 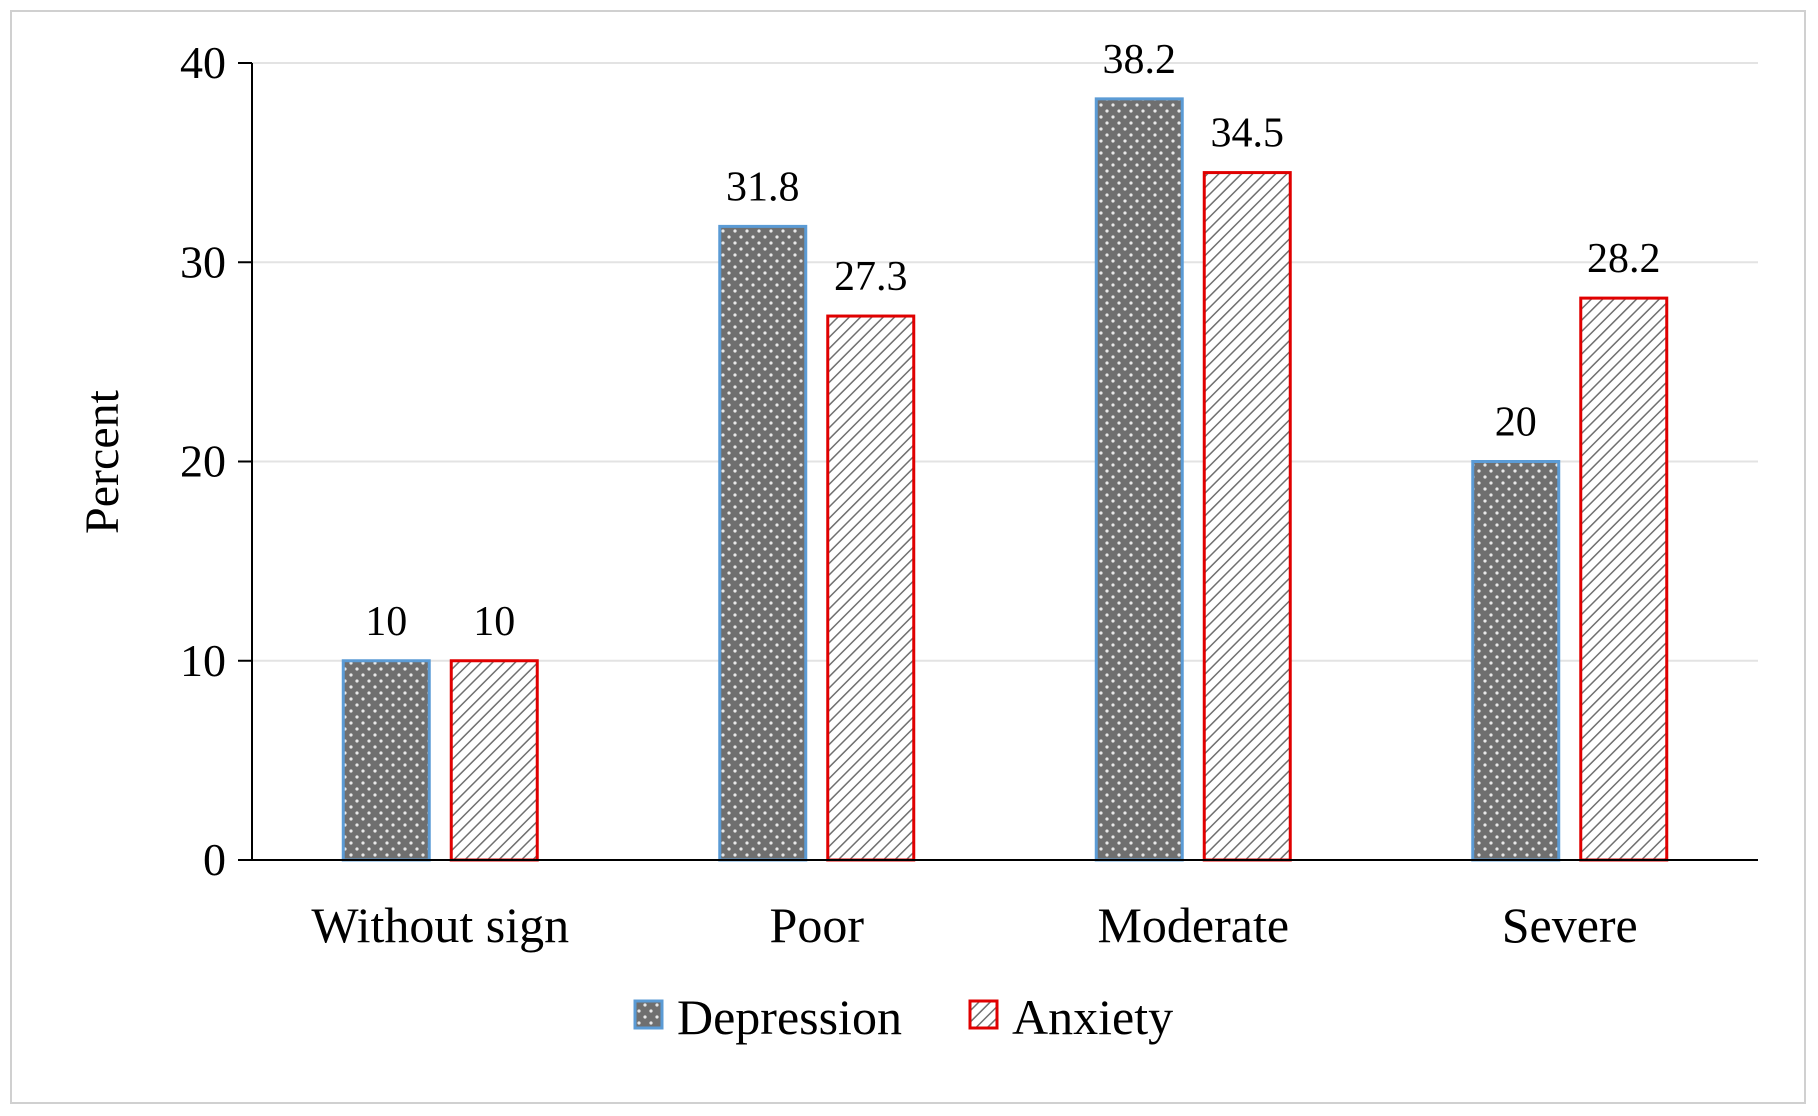 I want to click on x-category-label: Moderate, so click(x=1193, y=925).